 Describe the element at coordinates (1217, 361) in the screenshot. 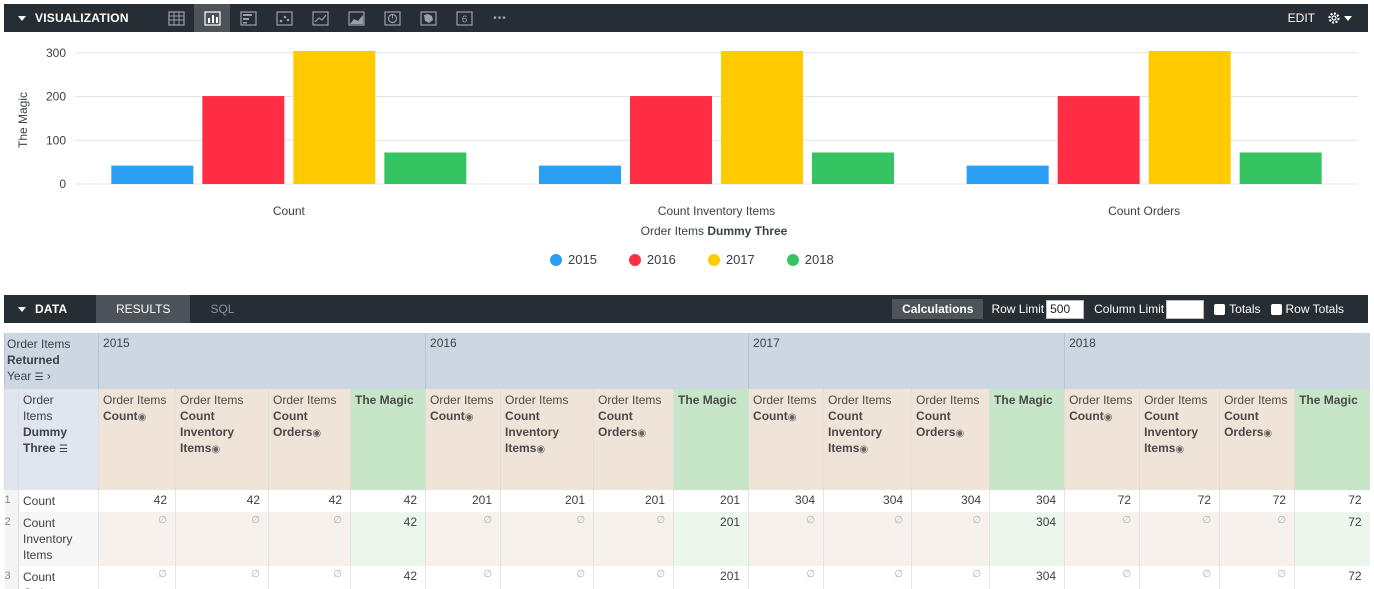

I see `pivot-year-2018: 2018` at that location.